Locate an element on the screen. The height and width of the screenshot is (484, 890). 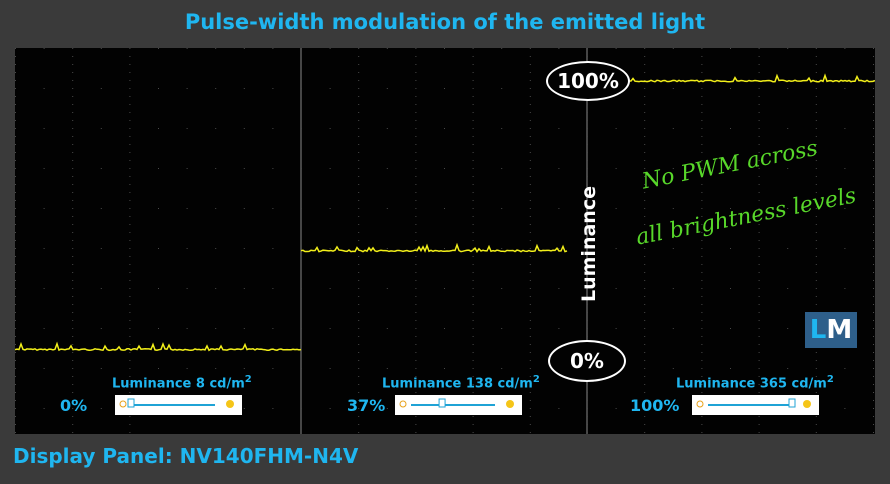
trace-100% is located at coordinates (750, 78).